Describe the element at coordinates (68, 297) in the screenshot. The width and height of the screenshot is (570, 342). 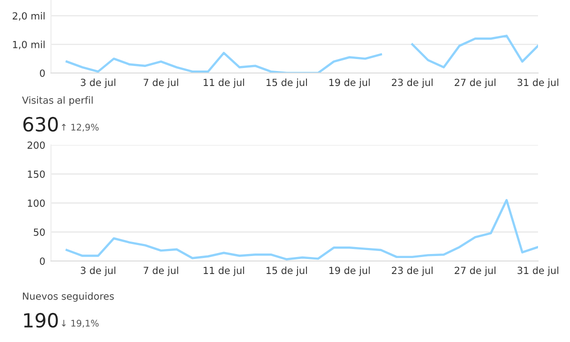
I see `text: Nuevos seguidores` at that location.